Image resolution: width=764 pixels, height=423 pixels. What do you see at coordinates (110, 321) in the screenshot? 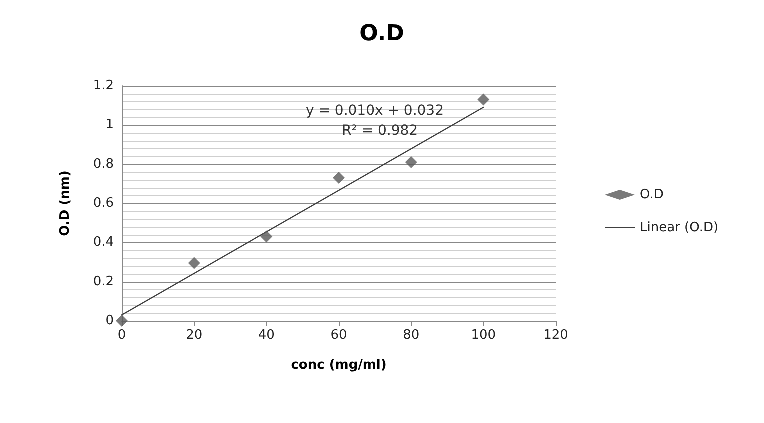
I see `y-tick-label: 0` at bounding box center [110, 321].